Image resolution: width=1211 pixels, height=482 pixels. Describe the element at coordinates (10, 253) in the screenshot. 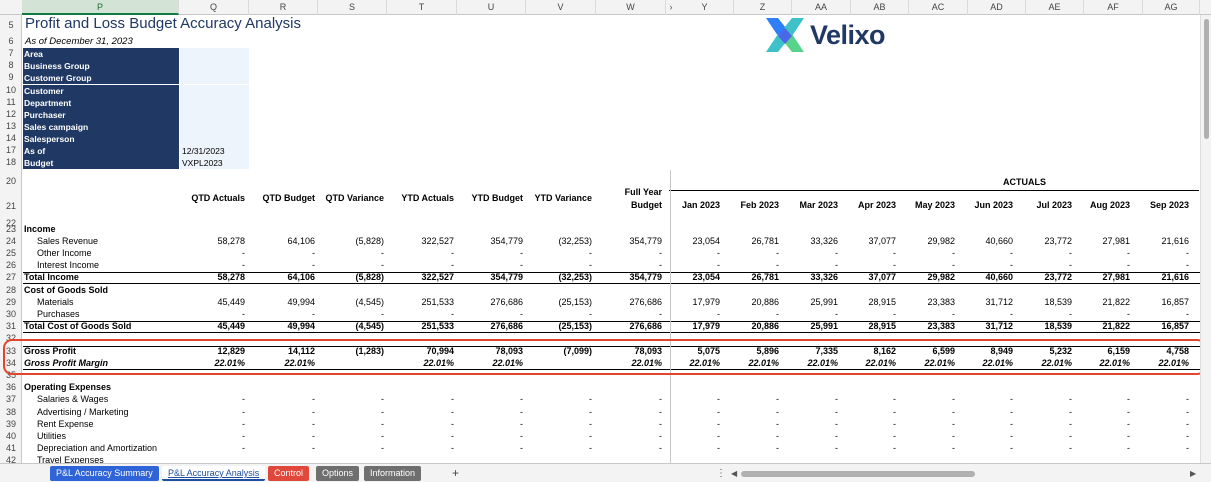

I see `row-number: 25` at that location.